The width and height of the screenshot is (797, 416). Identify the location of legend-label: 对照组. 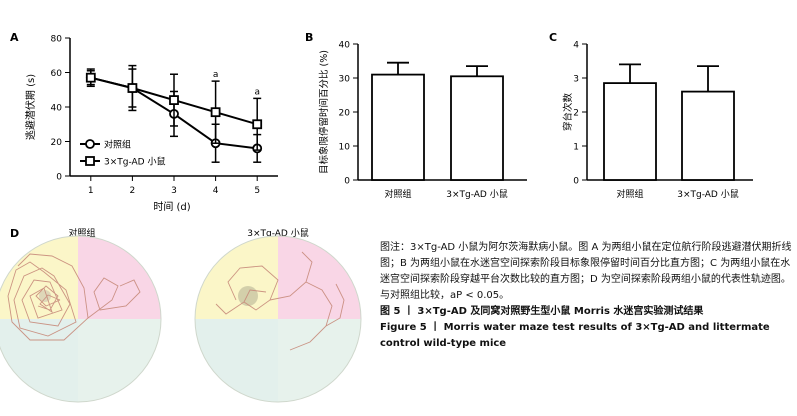
(117, 145).